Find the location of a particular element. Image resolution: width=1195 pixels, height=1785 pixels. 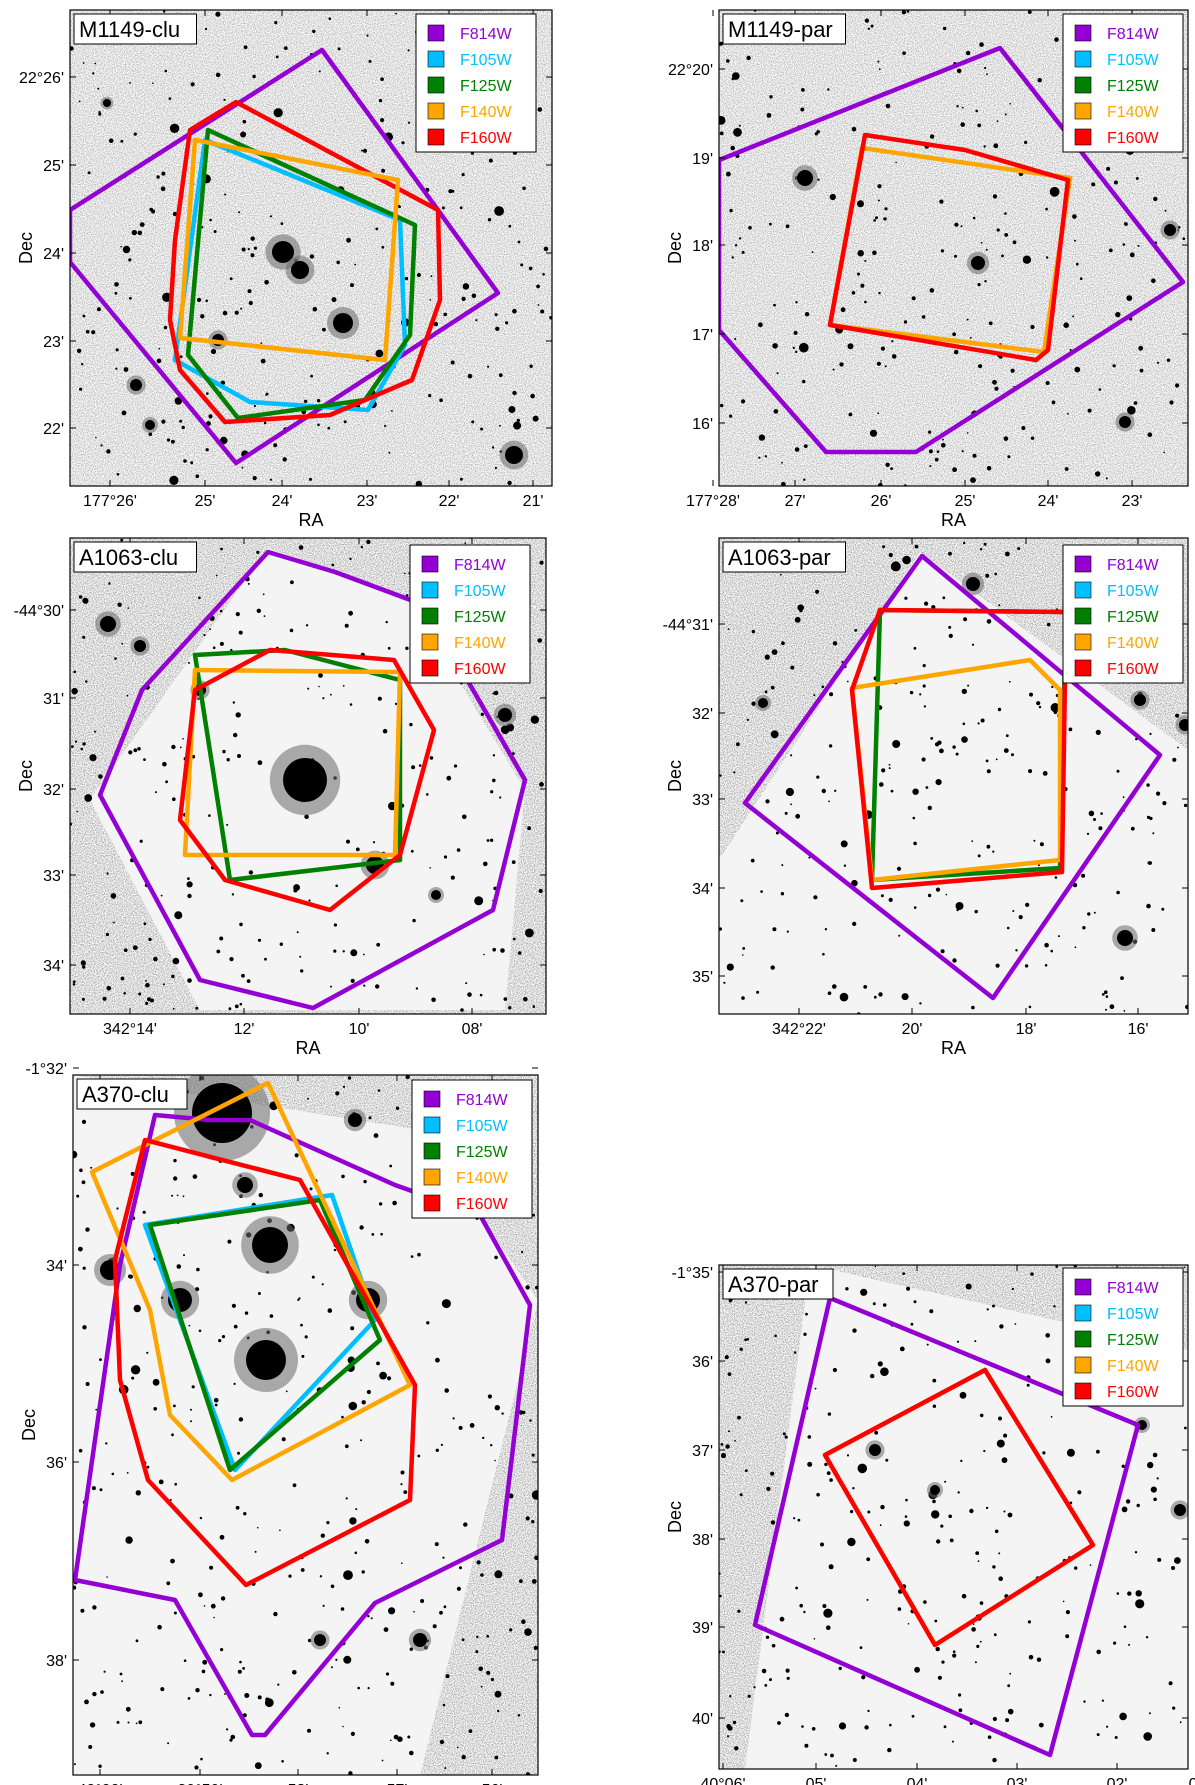

x-tick-label: 39°59' is located at coordinates (199, 1783).